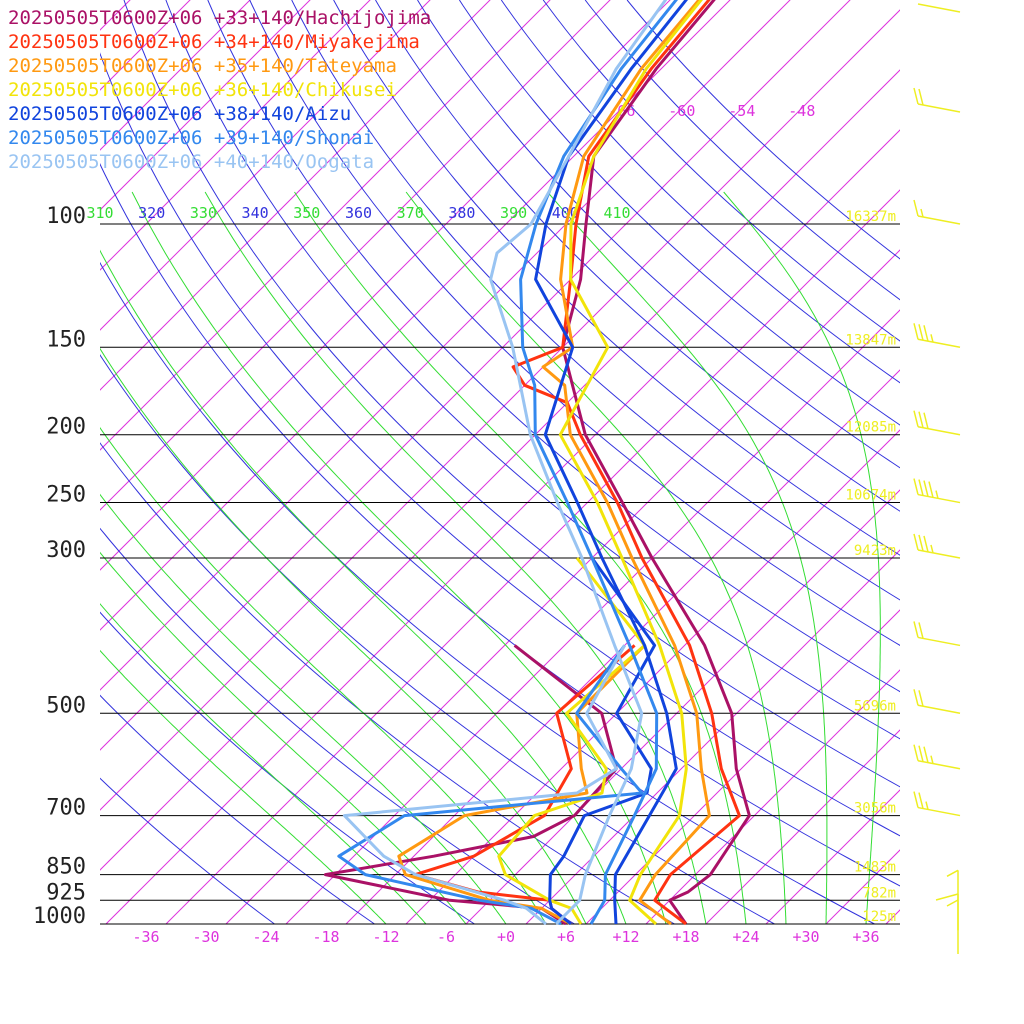 The height and width of the screenshot is (1024, 1024). Describe the element at coordinates (191, 138) in the screenshot. I see `legend-entry: 20250505T0600Z+06 +39+140/Shonai` at that location.